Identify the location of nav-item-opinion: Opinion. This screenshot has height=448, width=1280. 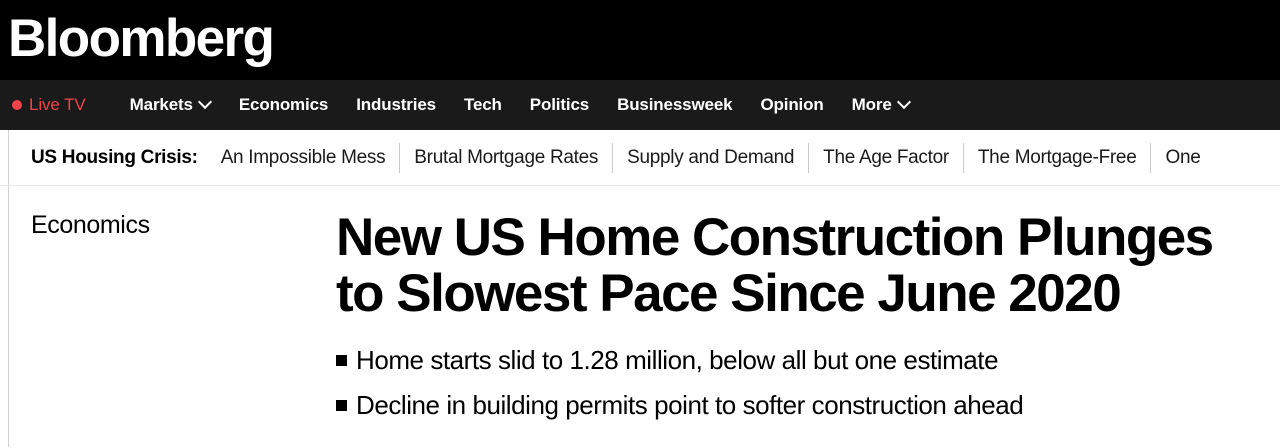
(791, 105).